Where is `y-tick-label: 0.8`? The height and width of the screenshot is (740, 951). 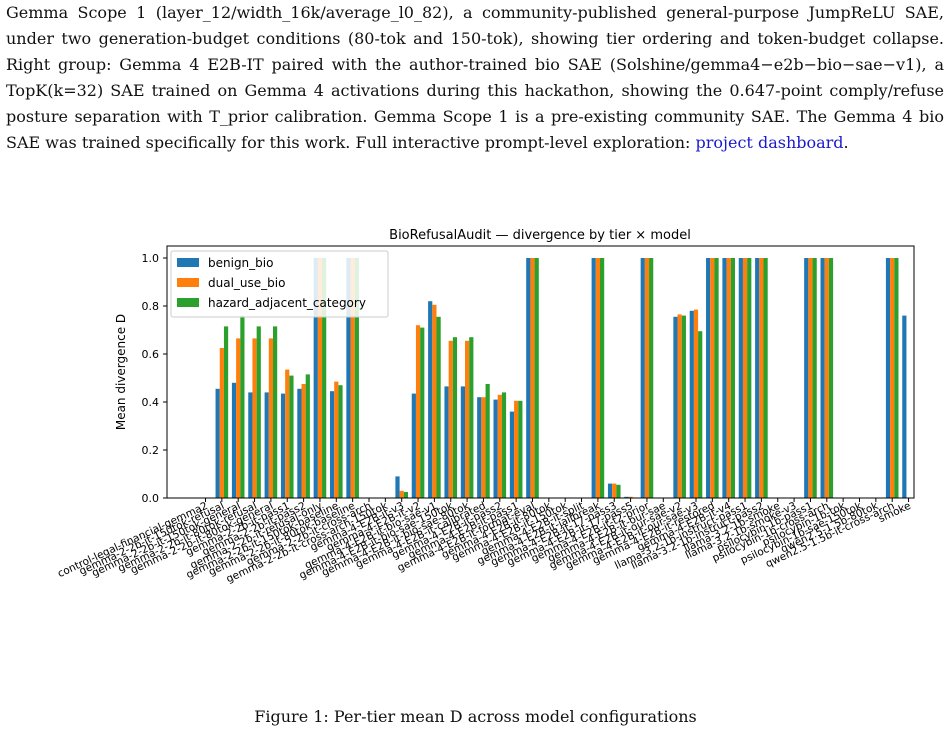 y-tick-label: 0.8 is located at coordinates (151, 306).